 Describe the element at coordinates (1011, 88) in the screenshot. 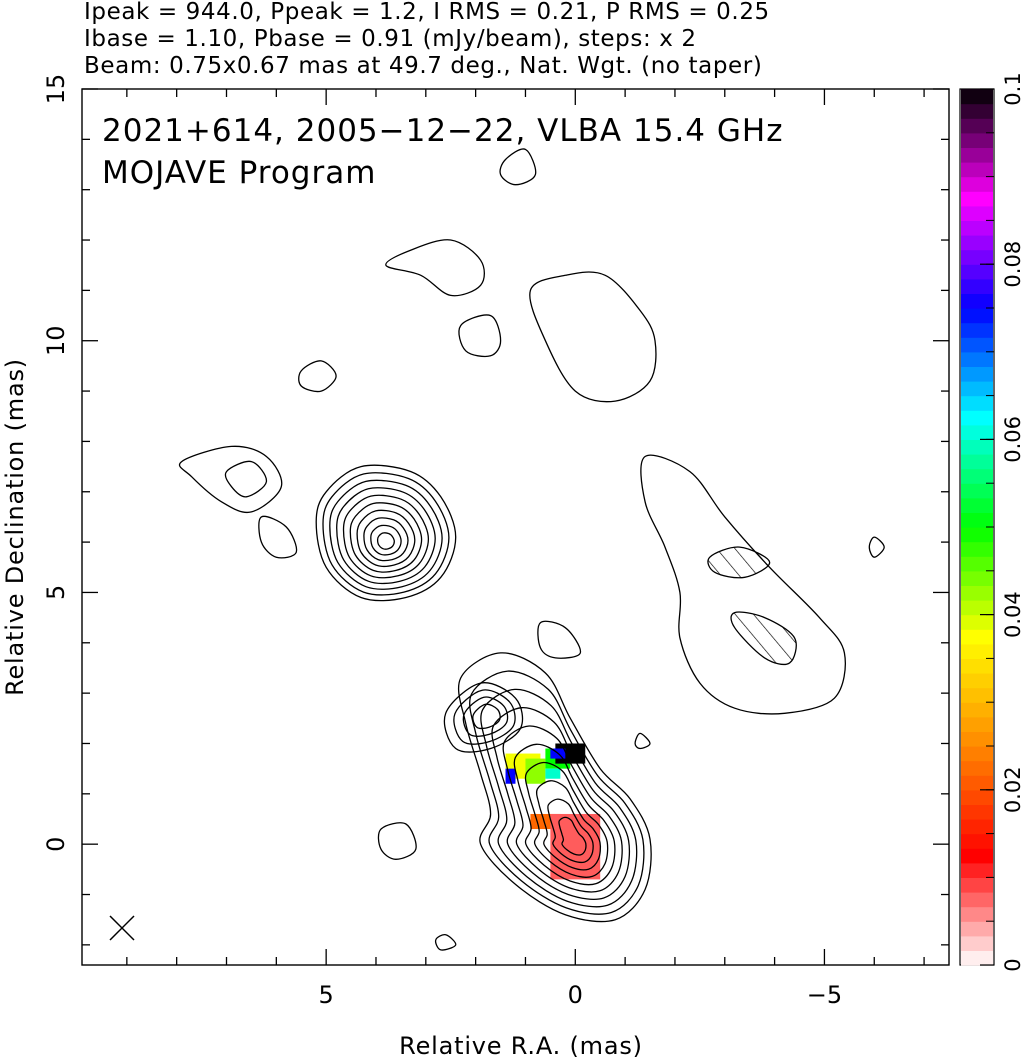

I see `colorbar-tick-label: 0.1` at that location.